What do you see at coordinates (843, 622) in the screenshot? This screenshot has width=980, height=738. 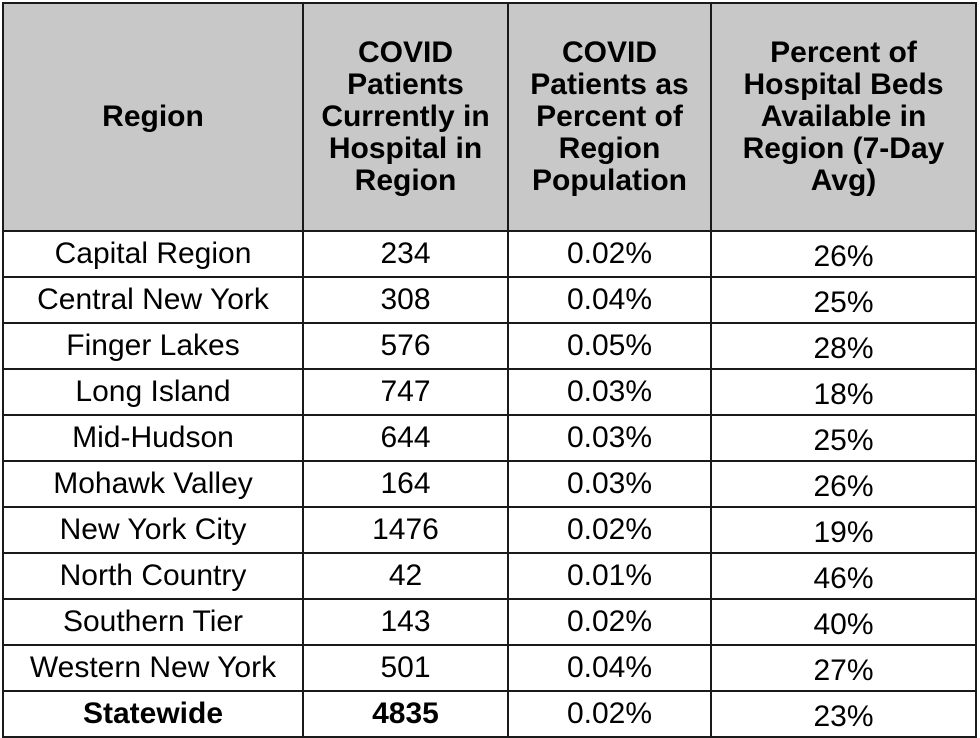 I see `beds-available-cell: 40%` at bounding box center [843, 622].